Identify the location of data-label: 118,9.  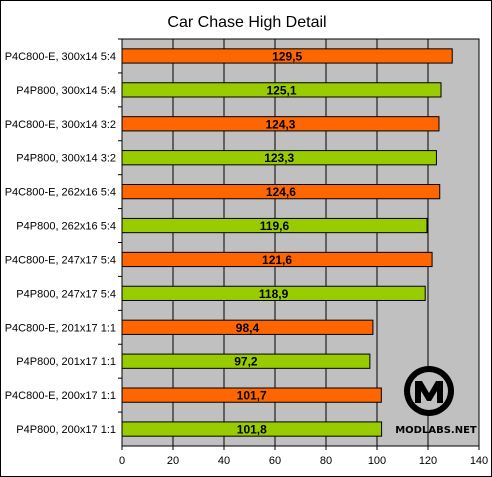
(274, 294).